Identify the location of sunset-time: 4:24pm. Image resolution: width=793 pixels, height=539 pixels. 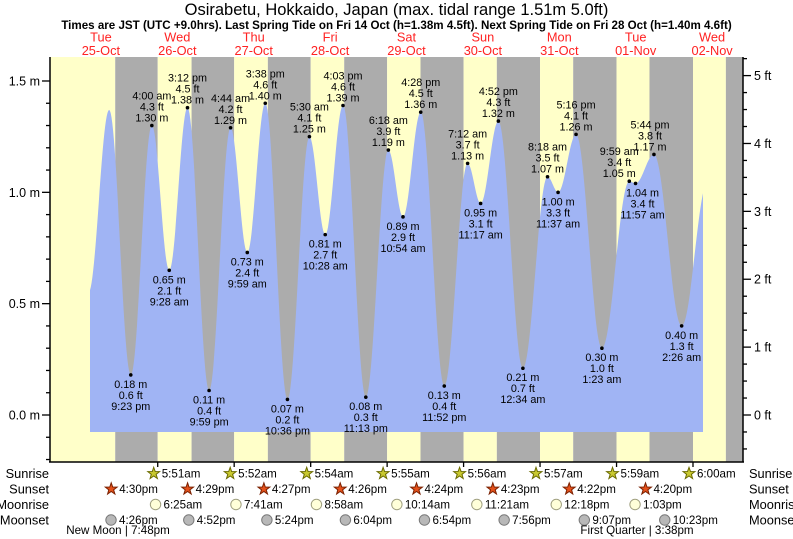
(444, 489).